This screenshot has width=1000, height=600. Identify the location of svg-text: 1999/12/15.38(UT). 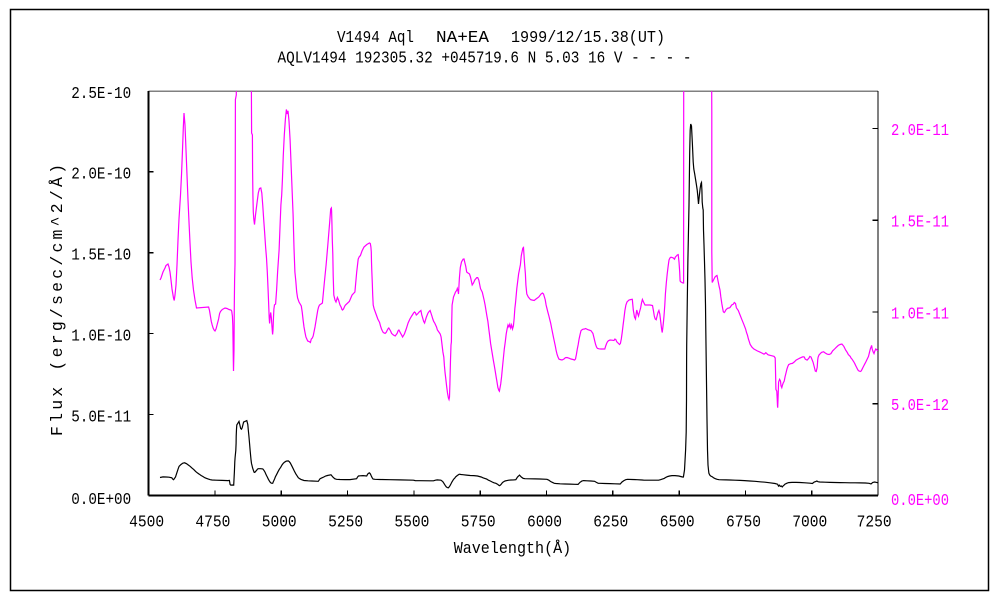
(588, 37).